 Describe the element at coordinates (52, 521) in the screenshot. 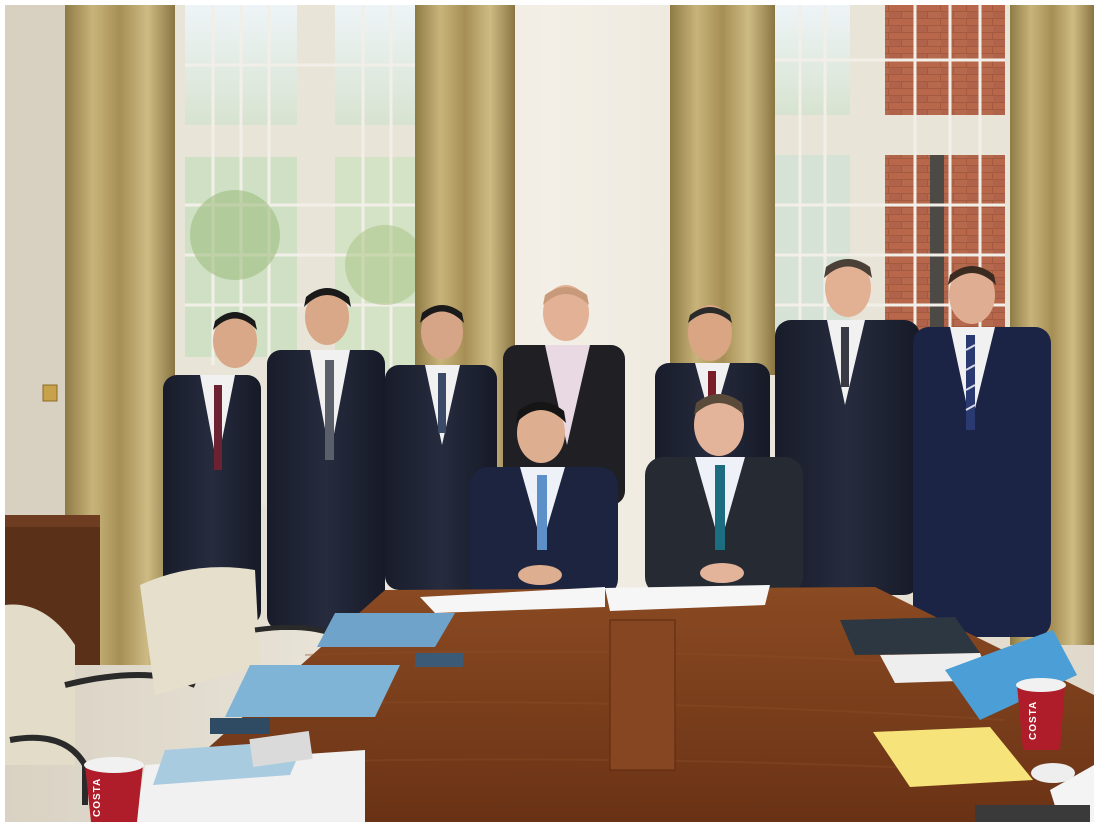

I see `sideboard-top` at that location.